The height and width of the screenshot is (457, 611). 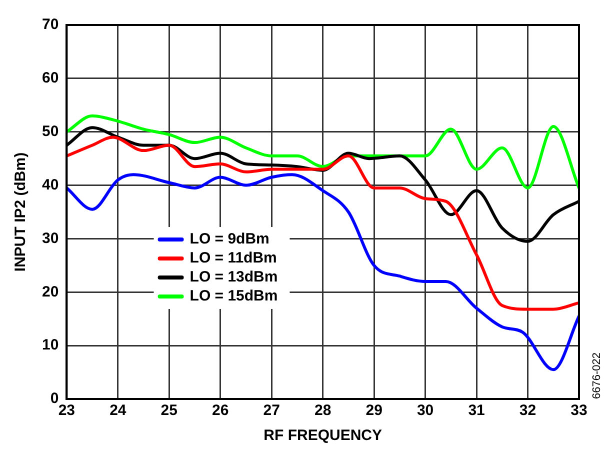 What do you see at coordinates (527, 411) in the screenshot?
I see `x-tick-label: 32` at bounding box center [527, 411].